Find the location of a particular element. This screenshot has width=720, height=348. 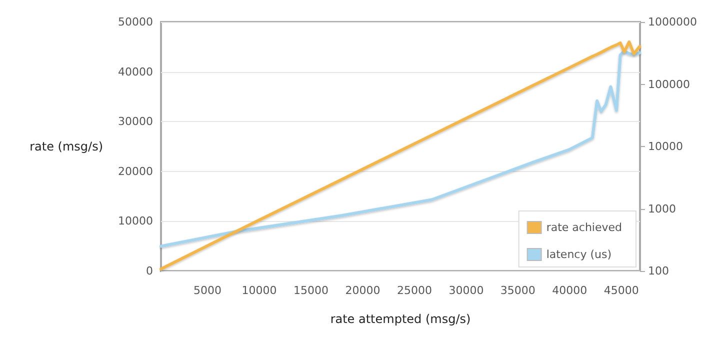

y-tick-label: 30000 is located at coordinates (135, 121).